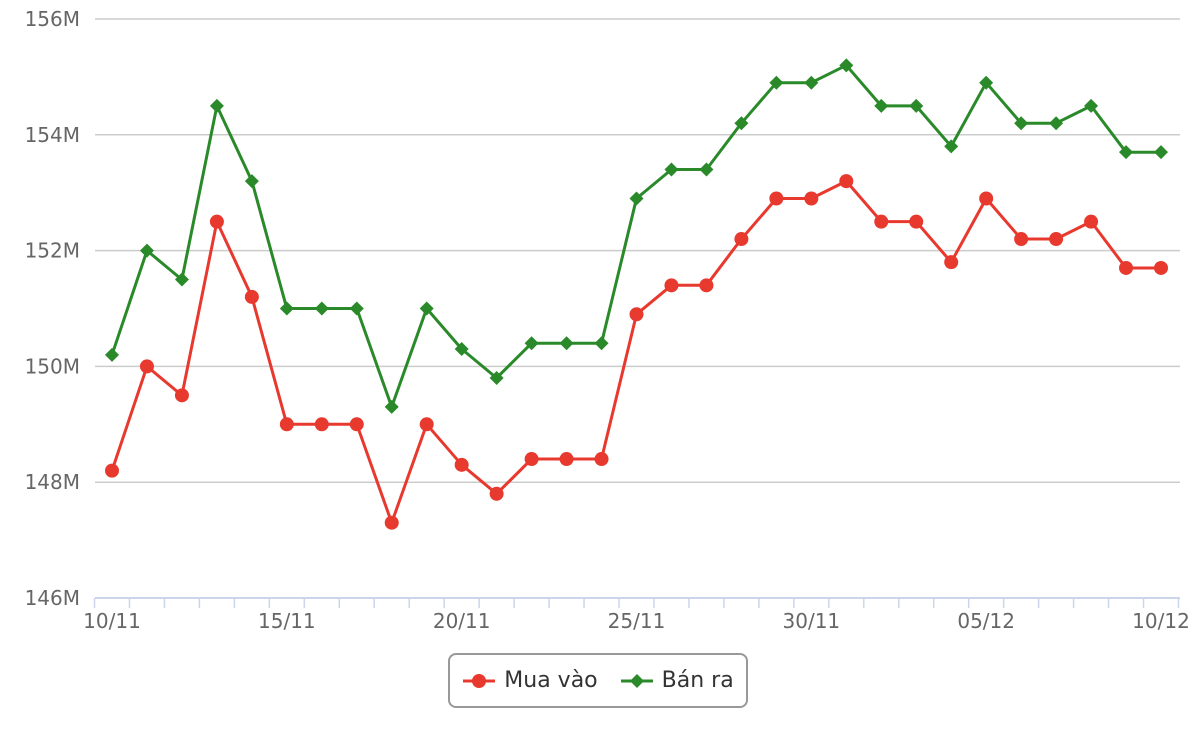 Image resolution: width=1200 pixels, height=740 pixels. What do you see at coordinates (462, 621) in the screenshot?
I see `x-tick-label: 20/11` at bounding box center [462, 621].